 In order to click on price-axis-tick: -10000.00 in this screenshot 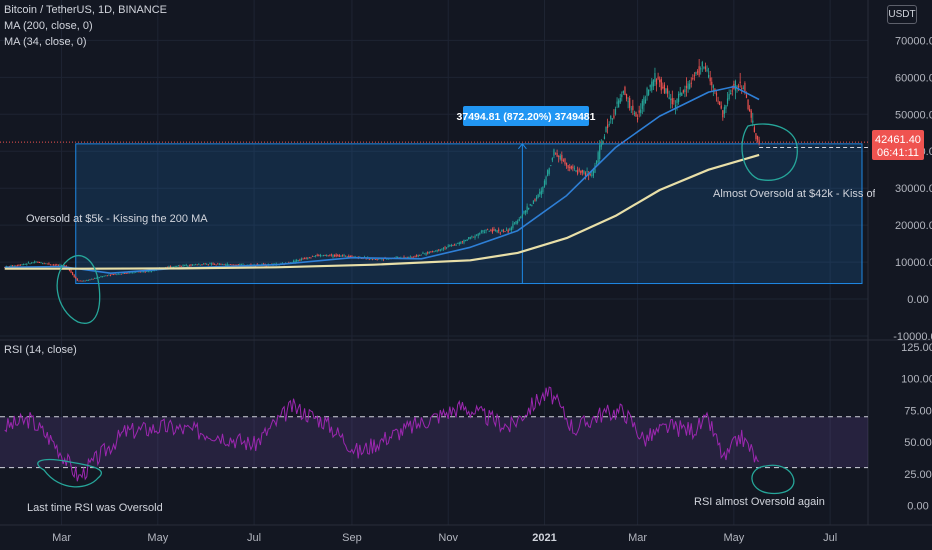, I will do `click(912, 337)`.